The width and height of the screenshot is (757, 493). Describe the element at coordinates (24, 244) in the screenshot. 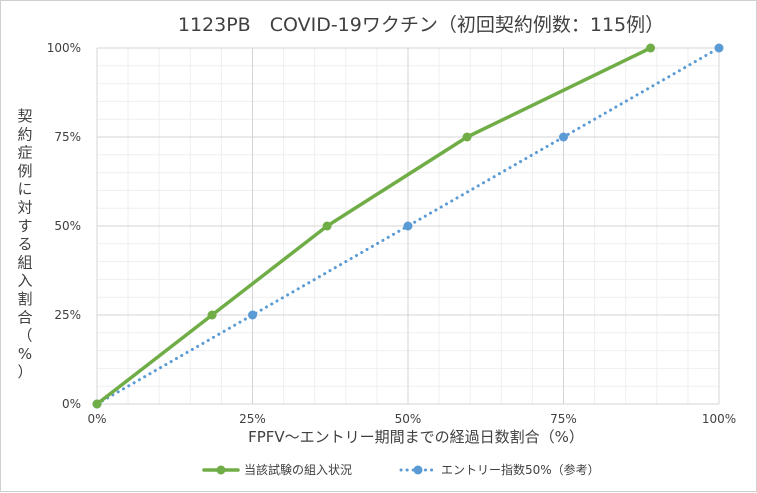

I see `y-axis-title-char: る` at that location.